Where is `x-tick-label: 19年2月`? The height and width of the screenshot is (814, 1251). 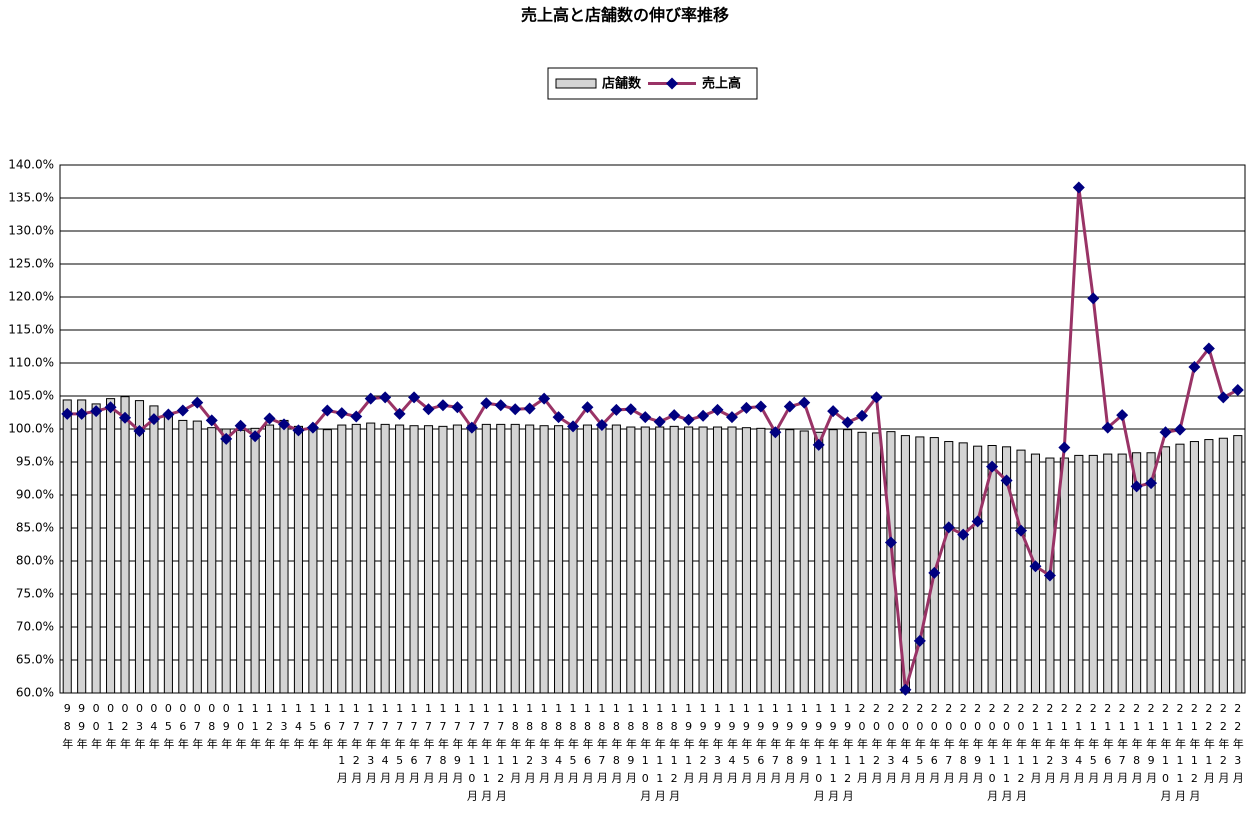 x-tick-label: 19年2月 is located at coordinates (703, 745).